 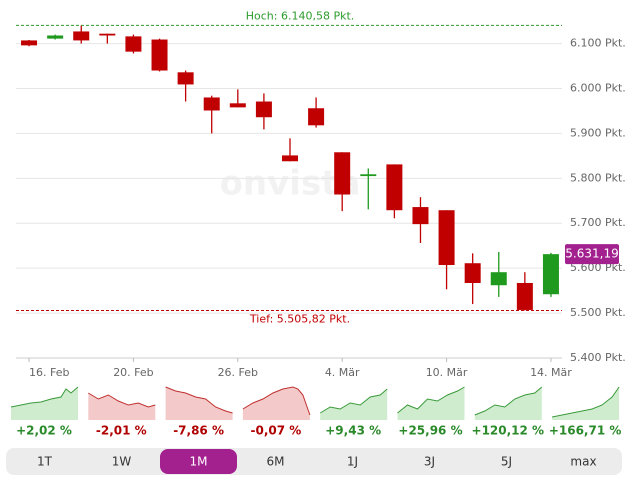 I want to click on tab: 1M, so click(x=199, y=462).